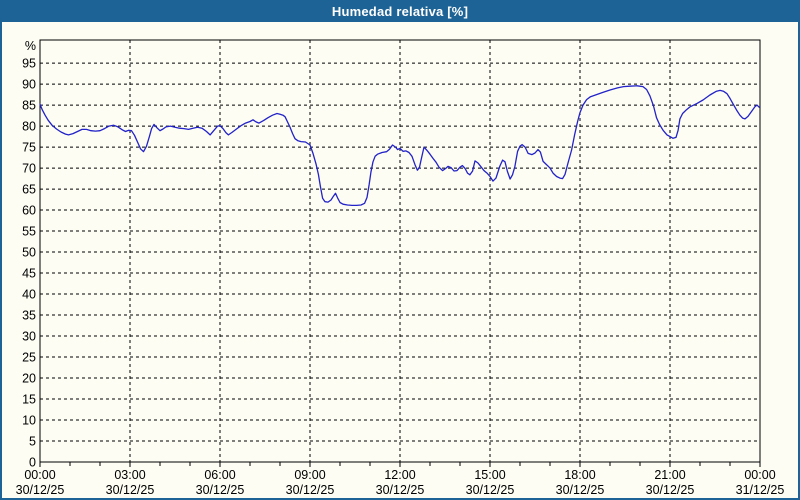 The height and width of the screenshot is (500, 800). Describe the element at coordinates (29, 169) in the screenshot. I see `y-tick-label: 70` at that location.